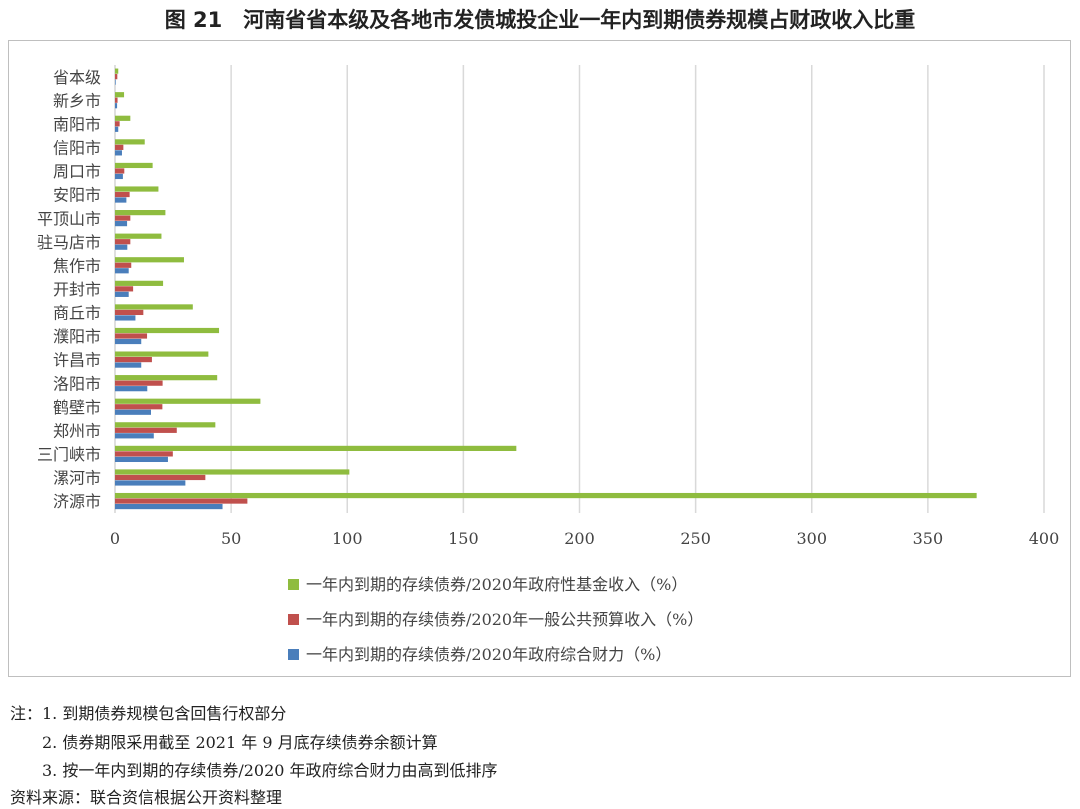 The height and width of the screenshot is (809, 1080). Describe the element at coordinates (224, 742) in the screenshot. I see `note-2: 2. 债券期限采用截至 2021 年 9 月底存续债券余额计算` at that location.